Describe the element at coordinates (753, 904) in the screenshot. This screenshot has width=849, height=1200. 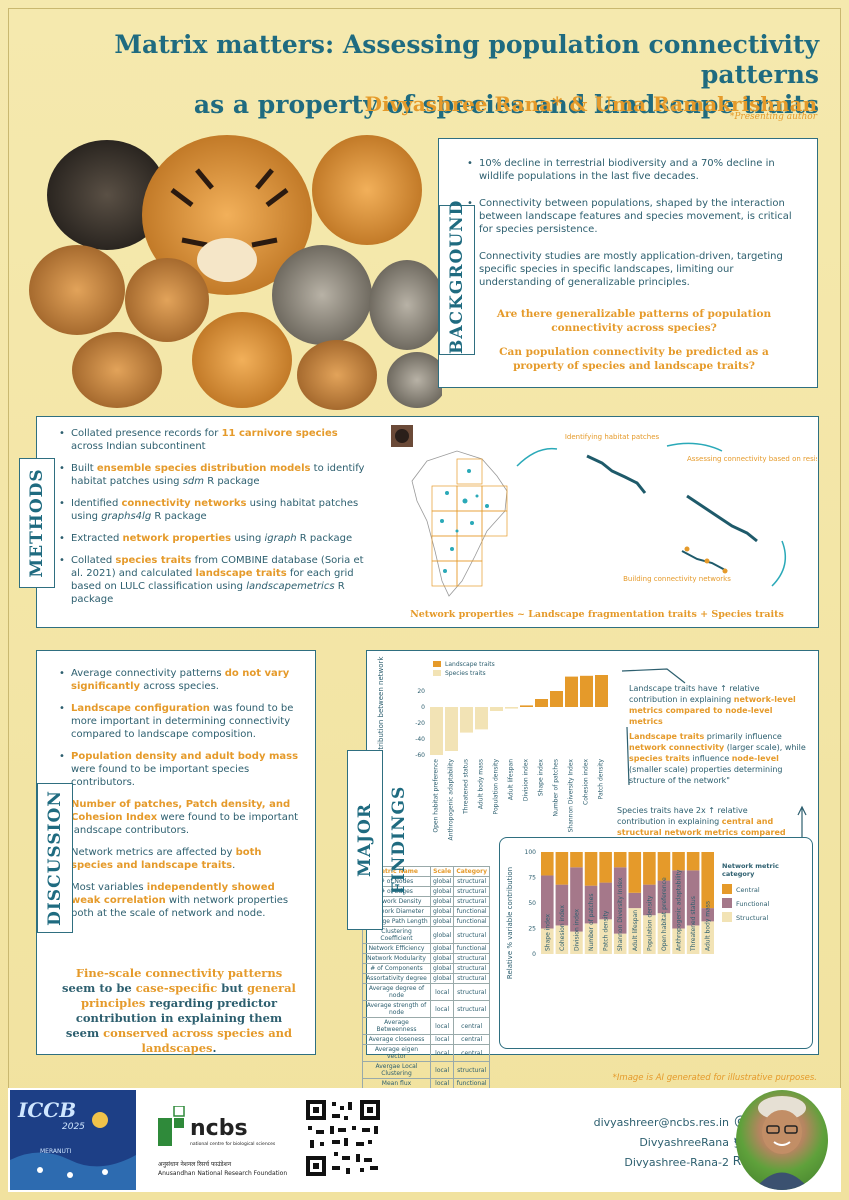
I see `chart2-legend-label: Functional` at that location.